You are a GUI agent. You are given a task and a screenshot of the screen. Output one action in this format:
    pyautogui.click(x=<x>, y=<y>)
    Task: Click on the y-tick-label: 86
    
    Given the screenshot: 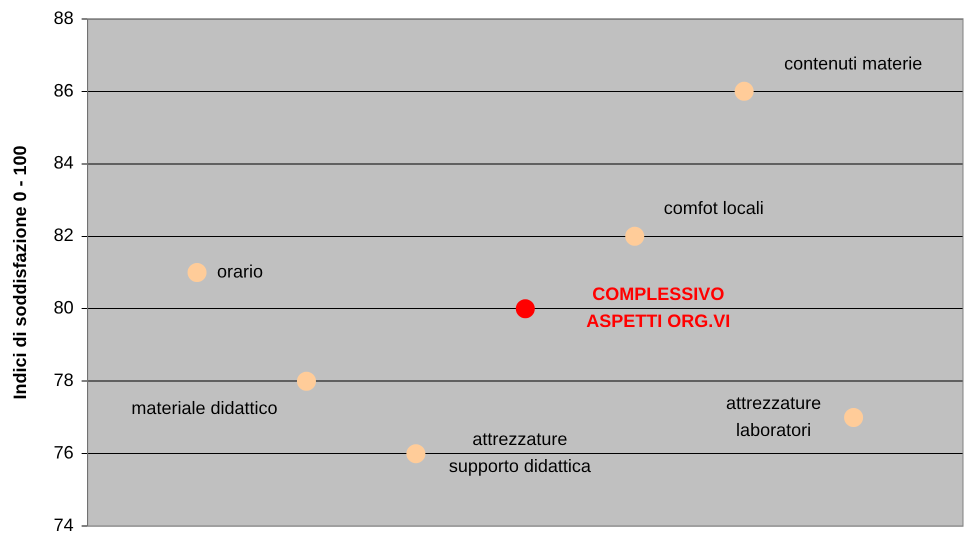 What is the action you would take?
    pyautogui.click(x=64, y=90)
    